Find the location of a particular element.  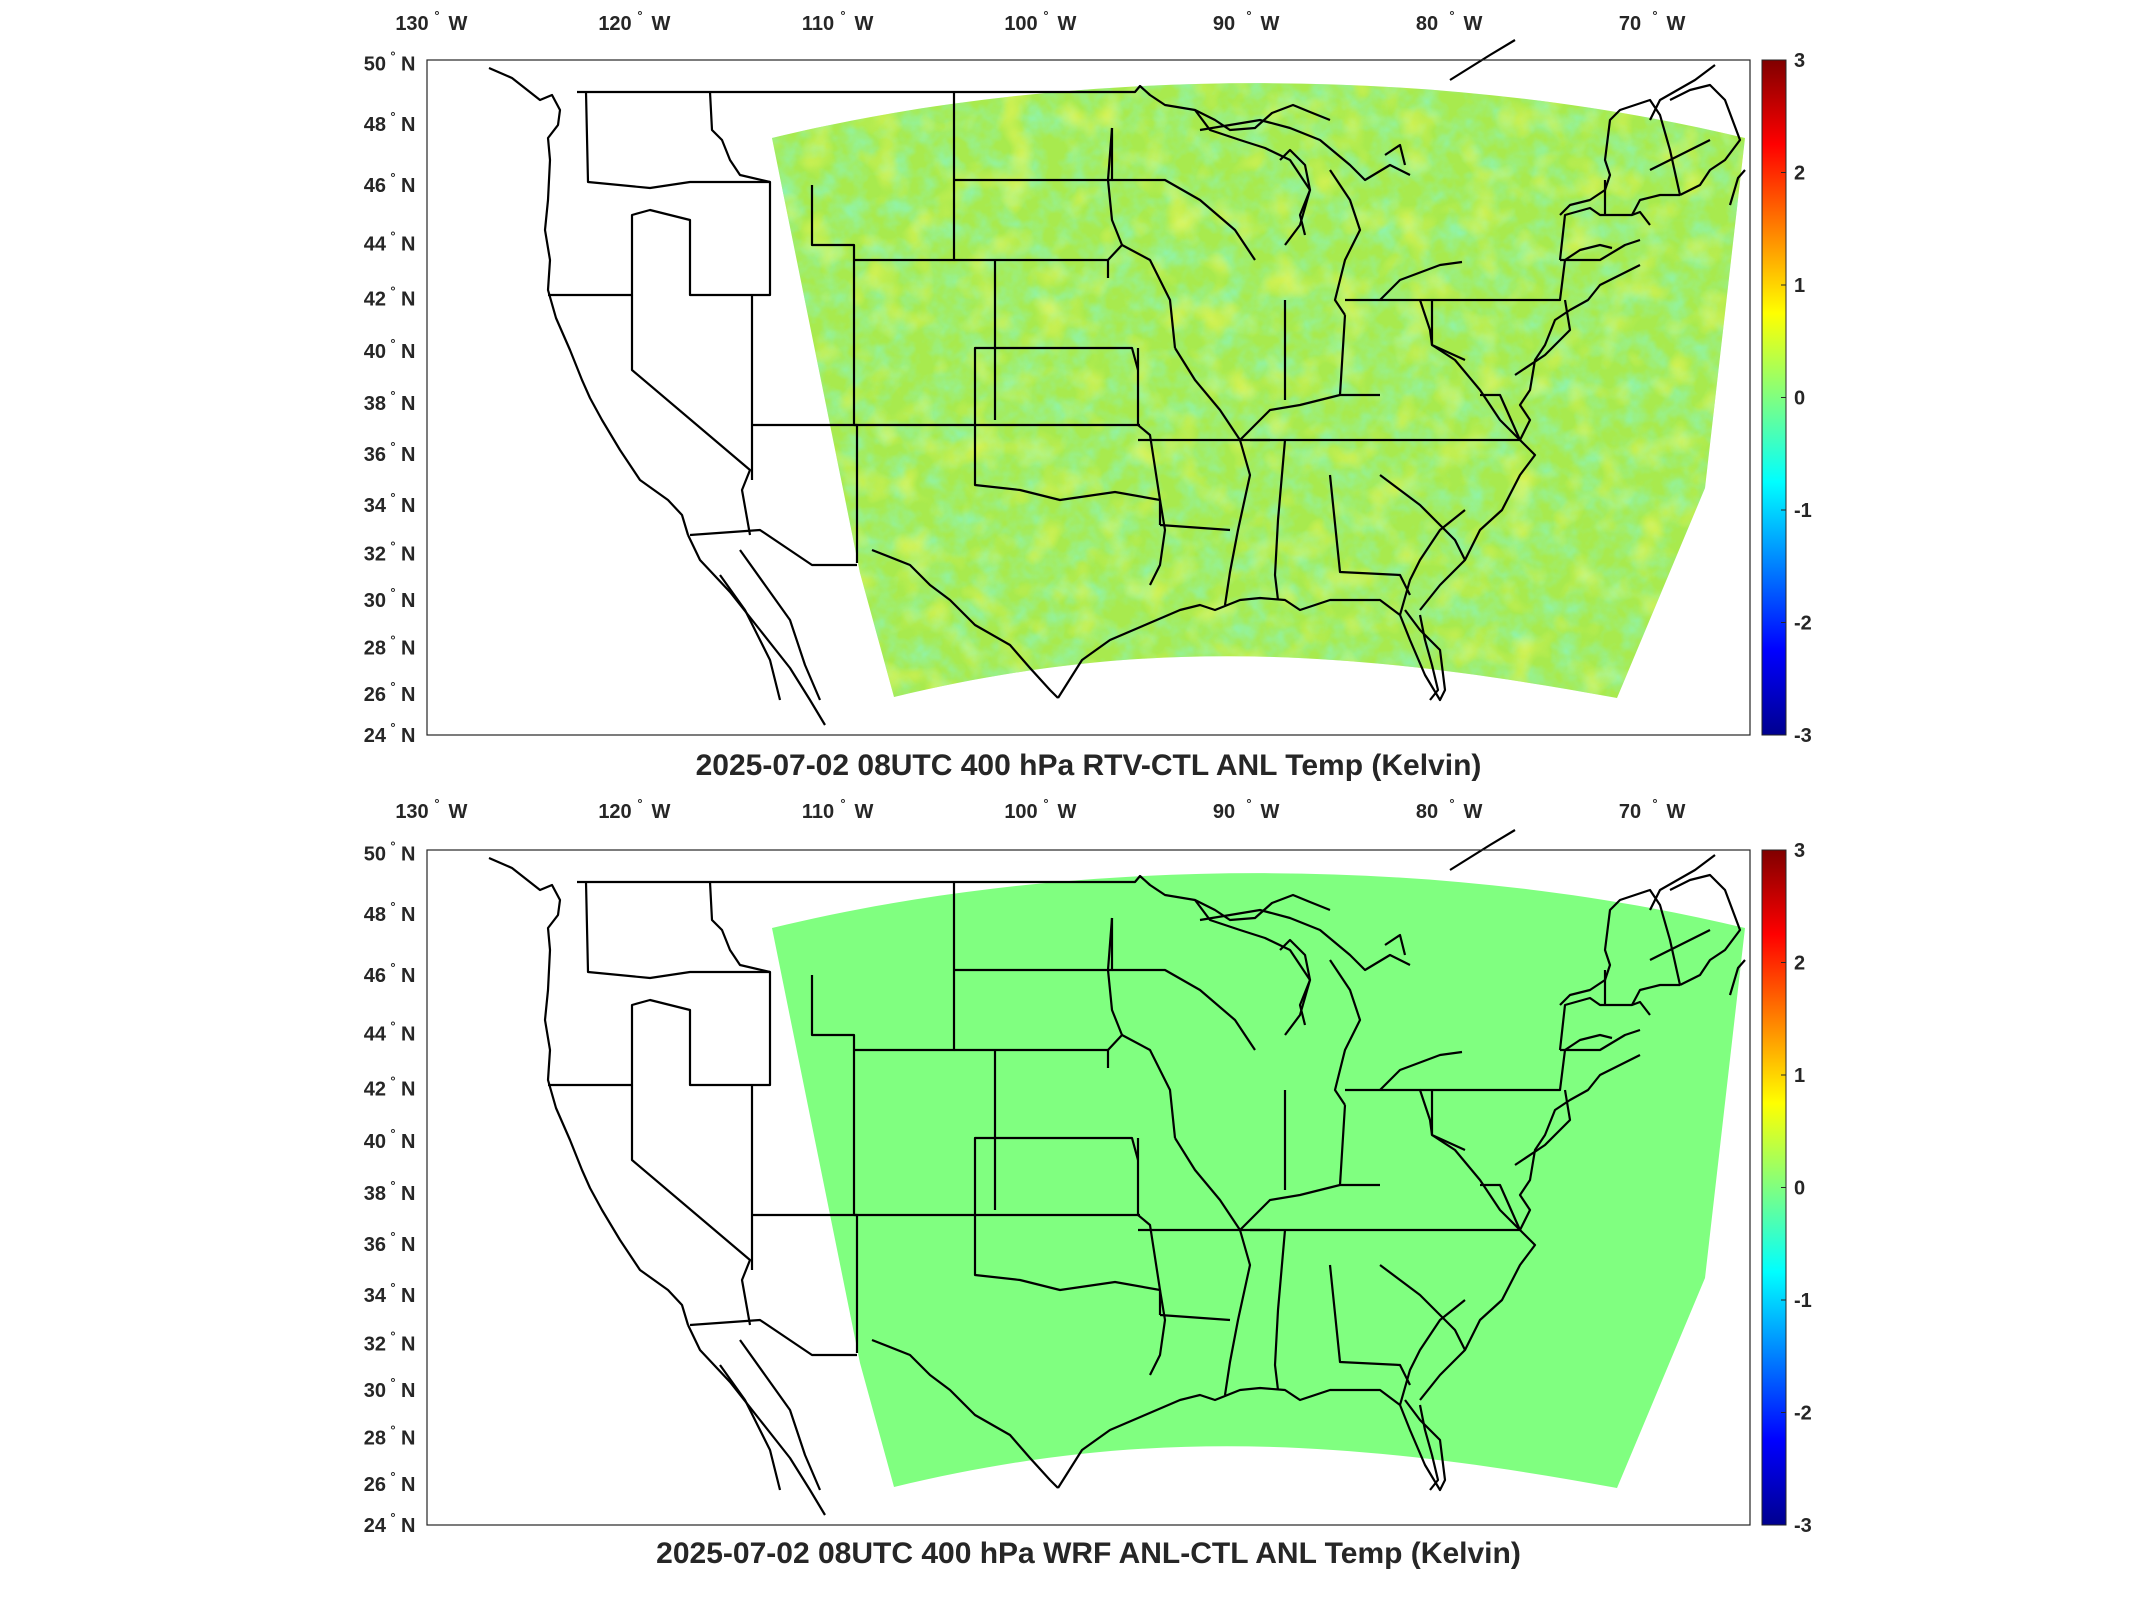

lon-tick-label: 110 ° W is located at coordinates (838, 21).